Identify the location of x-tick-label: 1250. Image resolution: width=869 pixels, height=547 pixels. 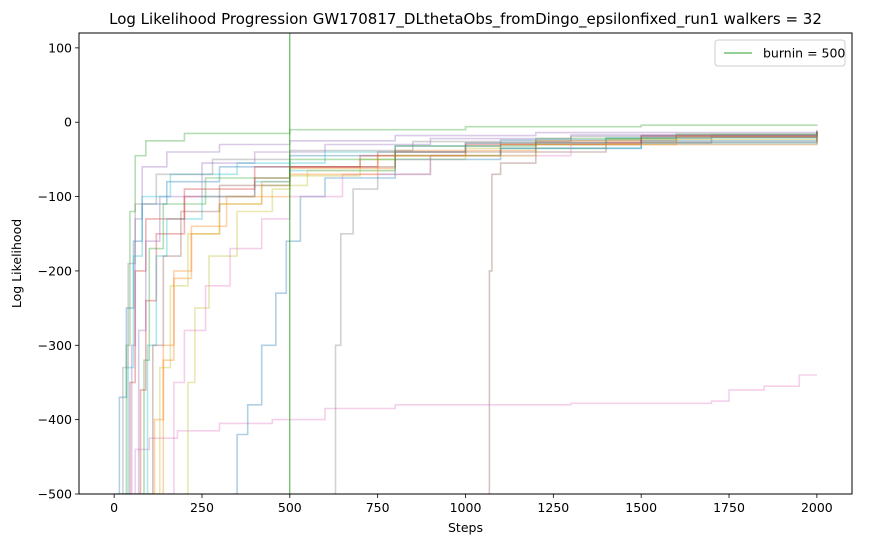
(553, 507).